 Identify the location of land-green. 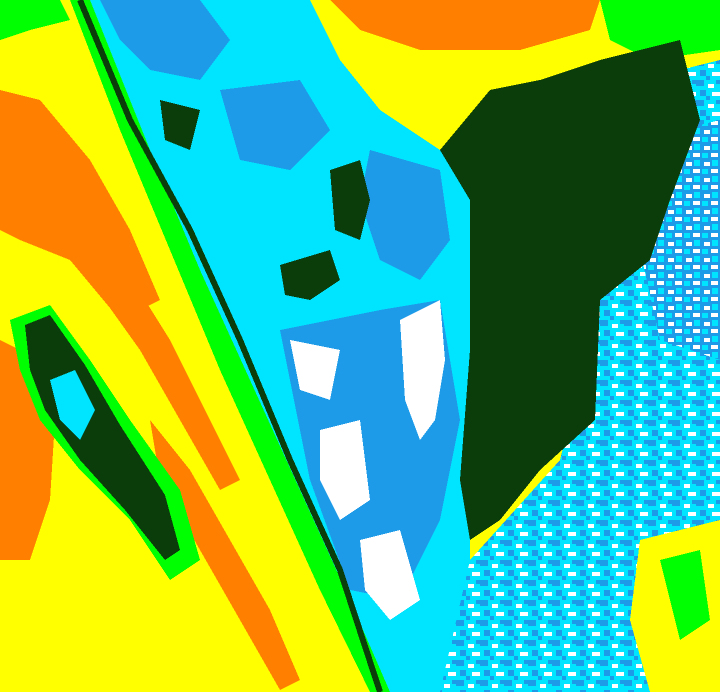
(35, 20).